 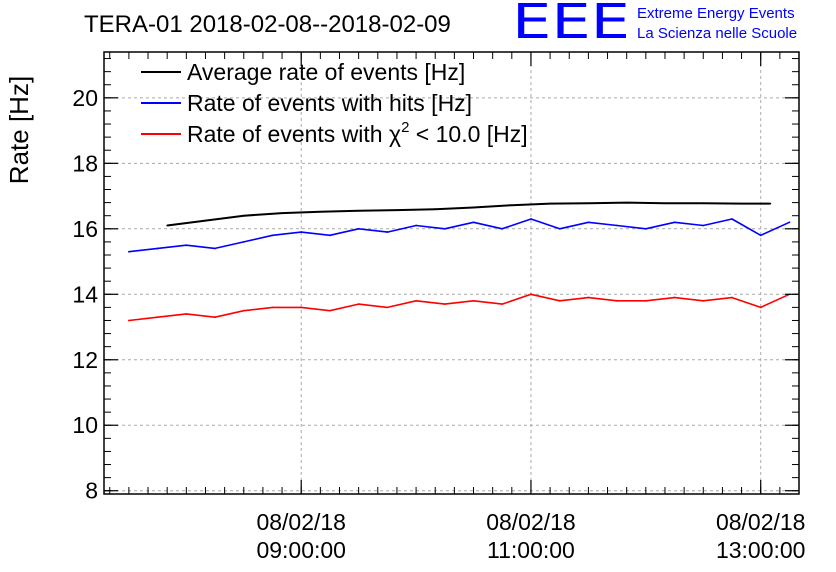 I want to click on y-axis-label: Rate [Hz], so click(x=19, y=130).